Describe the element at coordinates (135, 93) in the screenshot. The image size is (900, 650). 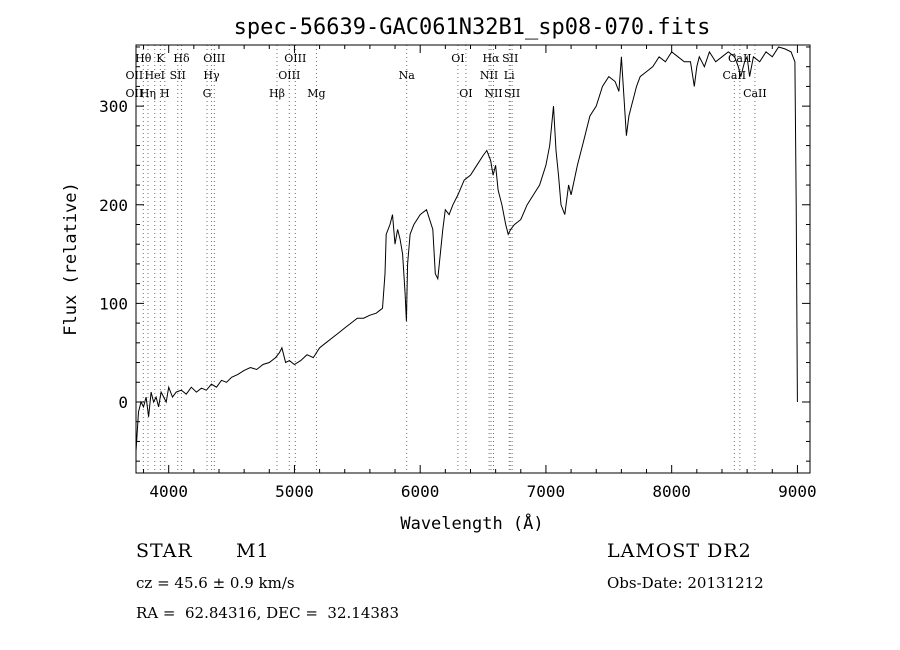
I see `line-label-2: OII` at that location.